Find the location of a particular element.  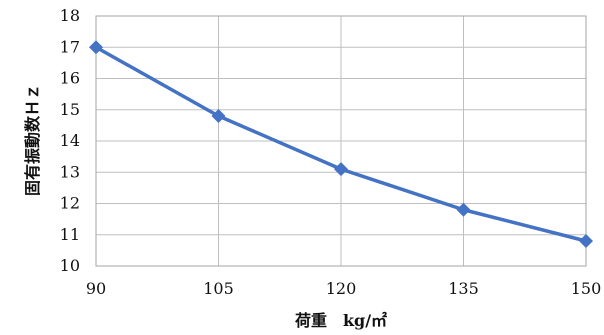

x-tick-label: 120 is located at coordinates (341, 288).